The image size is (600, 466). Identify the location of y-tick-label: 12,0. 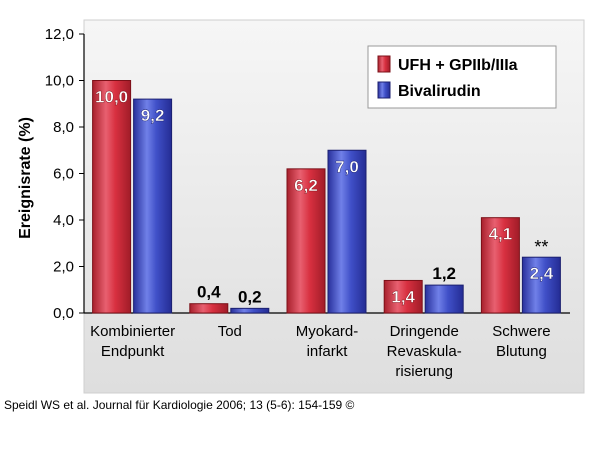
(59, 34).